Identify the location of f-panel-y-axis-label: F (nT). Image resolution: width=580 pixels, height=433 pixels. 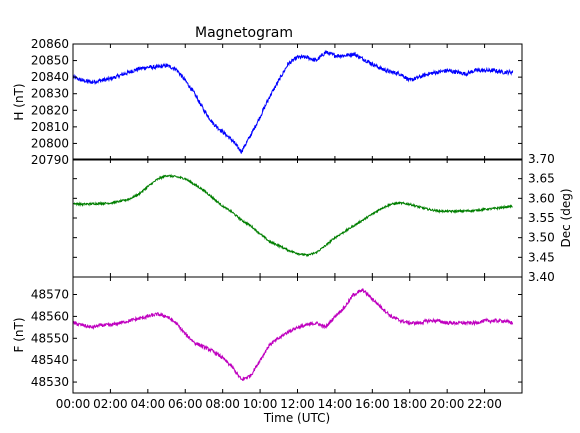
(19, 334).